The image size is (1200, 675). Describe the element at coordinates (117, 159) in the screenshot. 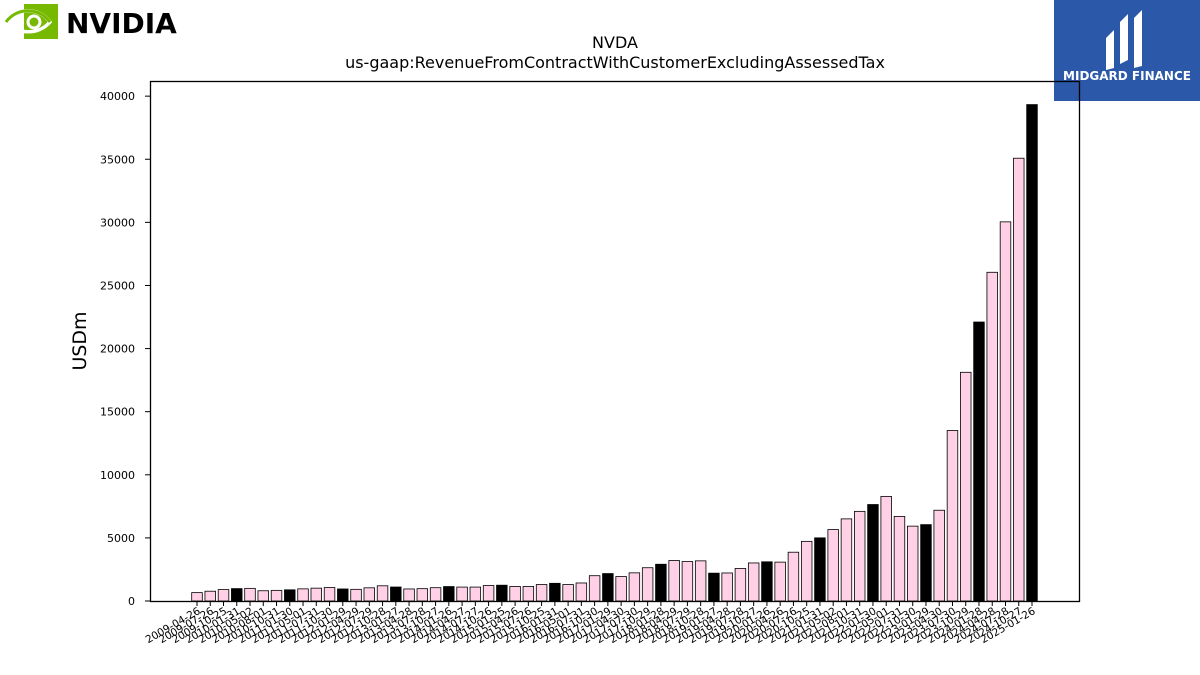

I see `y-tick-label: 35000` at that location.